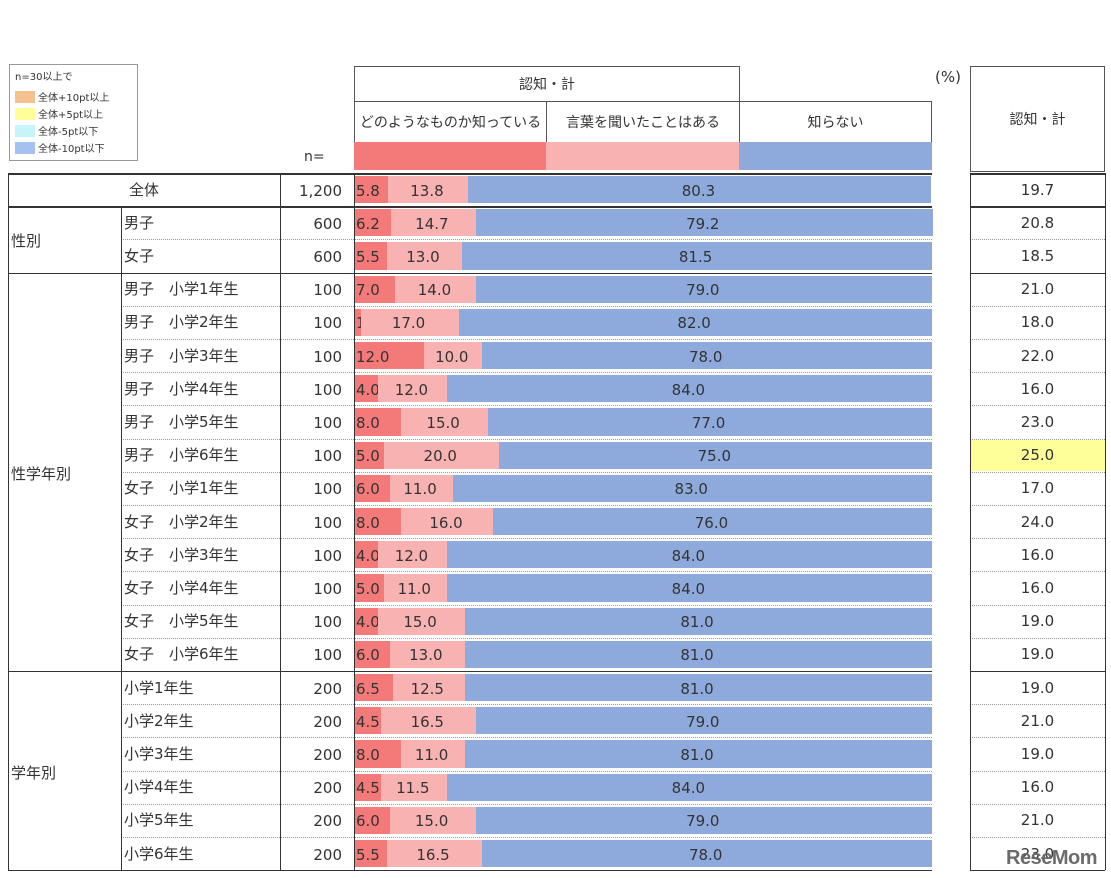  I want to click on group-label: 性別, so click(26, 241).